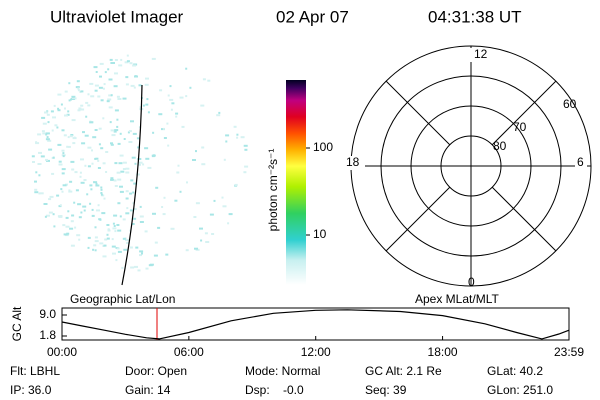  What do you see at coordinates (457, 299) in the screenshot?
I see `polar-caption: Apex MLat/MLT` at bounding box center [457, 299].